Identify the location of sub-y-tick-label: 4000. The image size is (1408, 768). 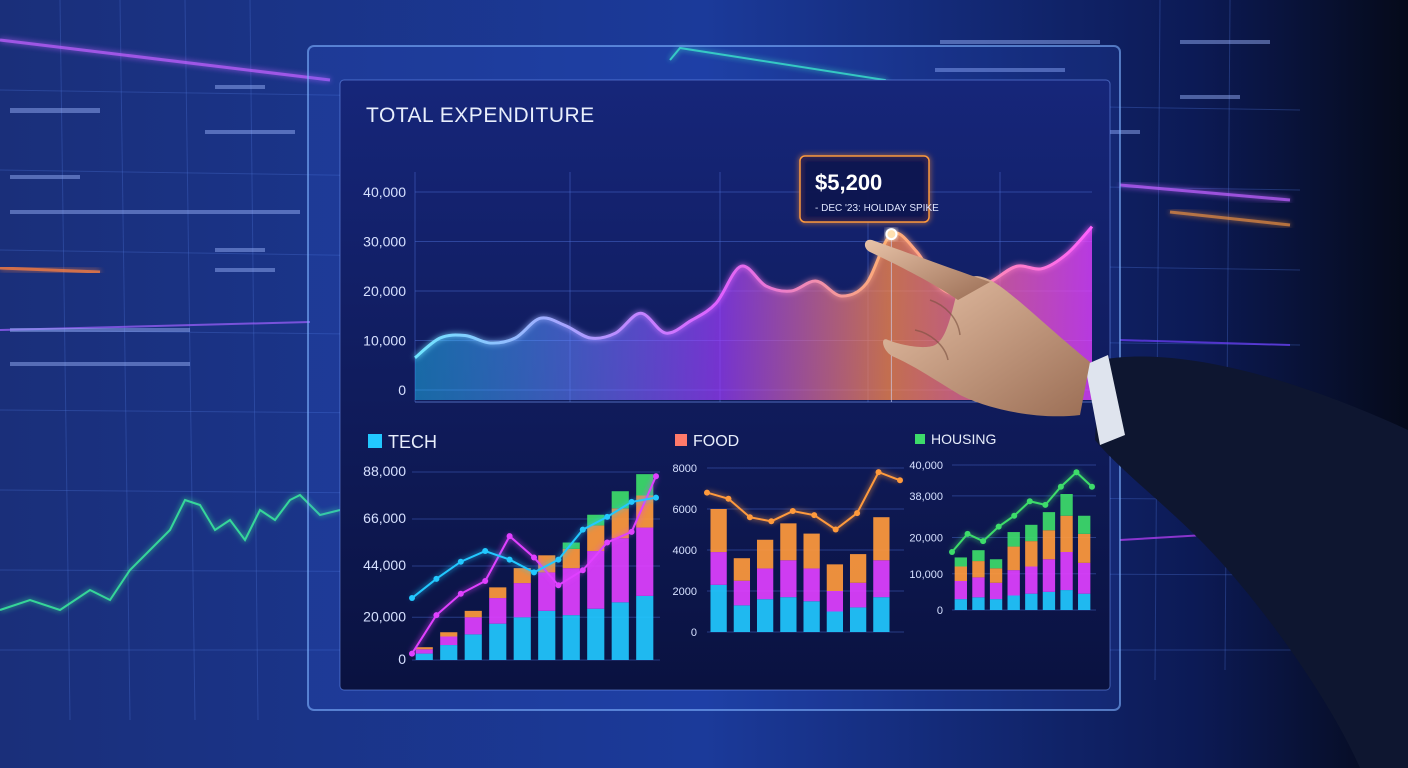
(685, 551).